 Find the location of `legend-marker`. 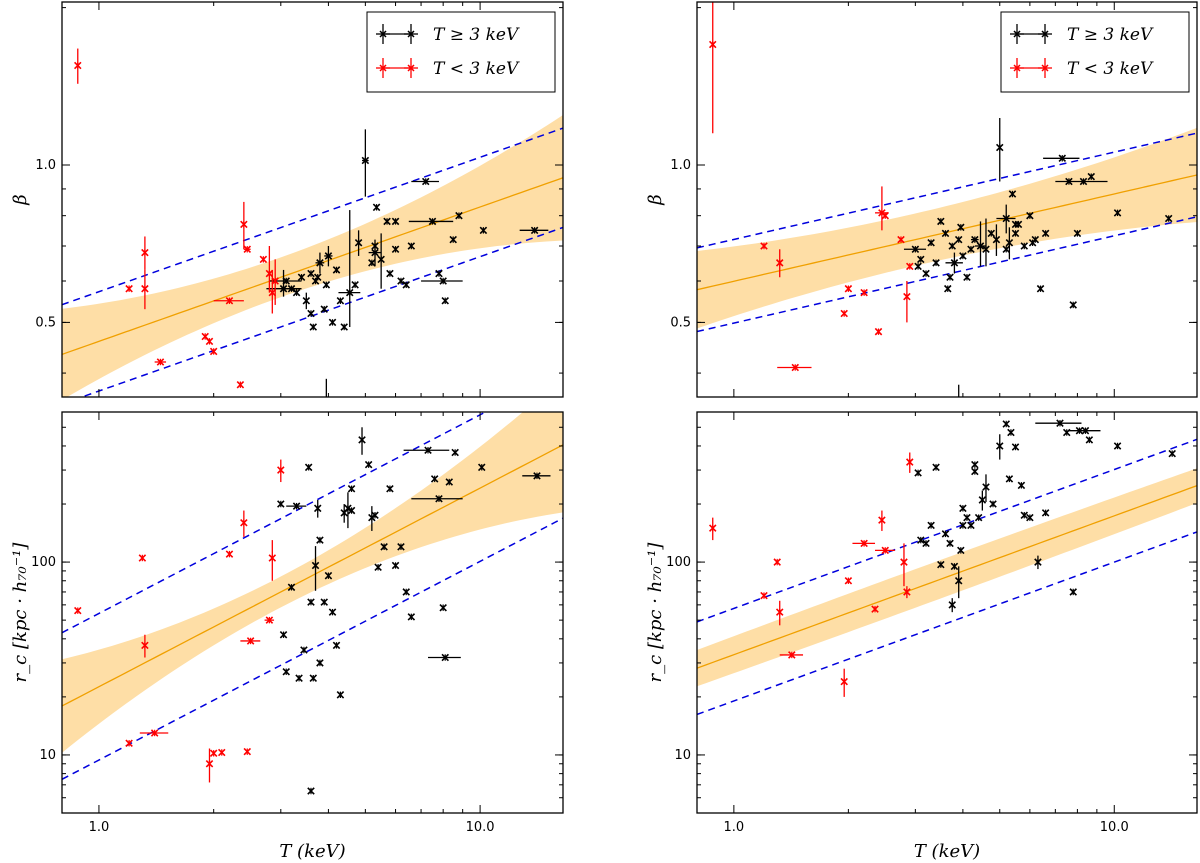

legend-marker is located at coordinates (1031, 34).